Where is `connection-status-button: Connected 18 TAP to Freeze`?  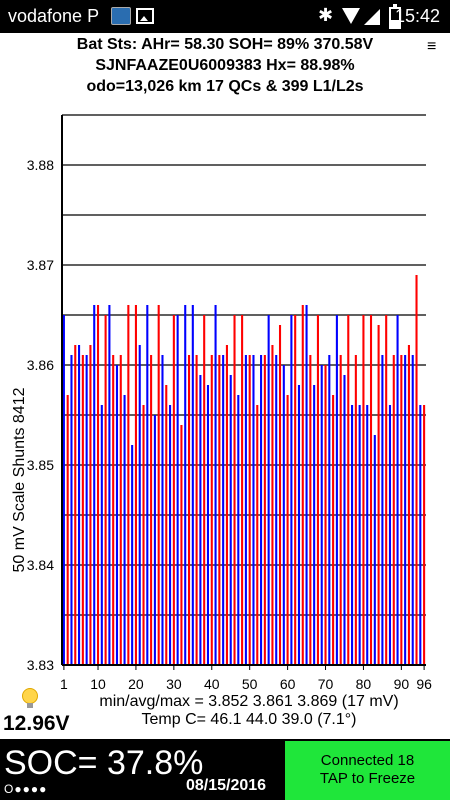
connection-status-button: Connected 18 TAP to Freeze is located at coordinates (367, 770).